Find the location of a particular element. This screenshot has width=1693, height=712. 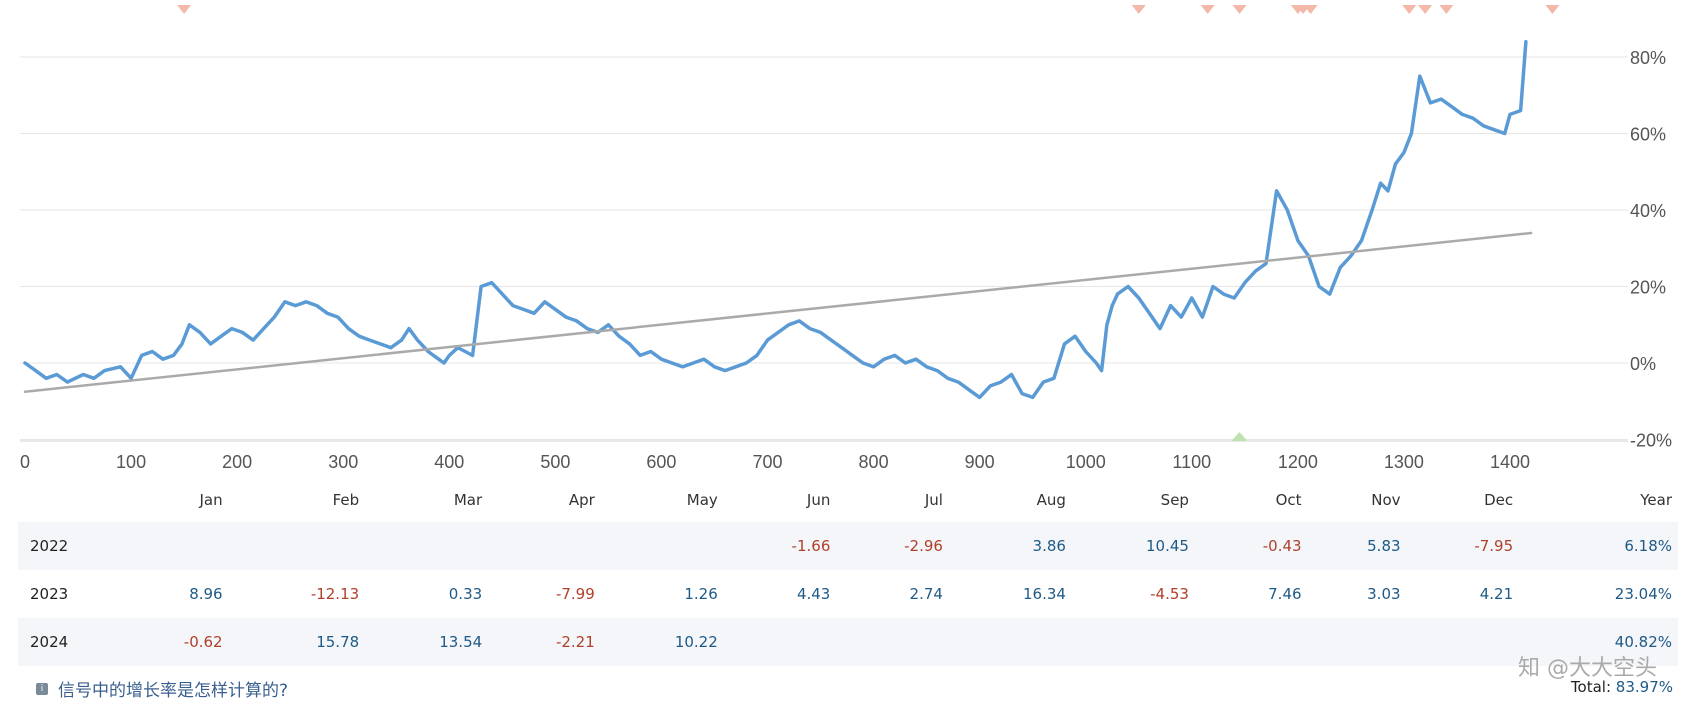

table-cell: -12.13 is located at coordinates (335, 594).